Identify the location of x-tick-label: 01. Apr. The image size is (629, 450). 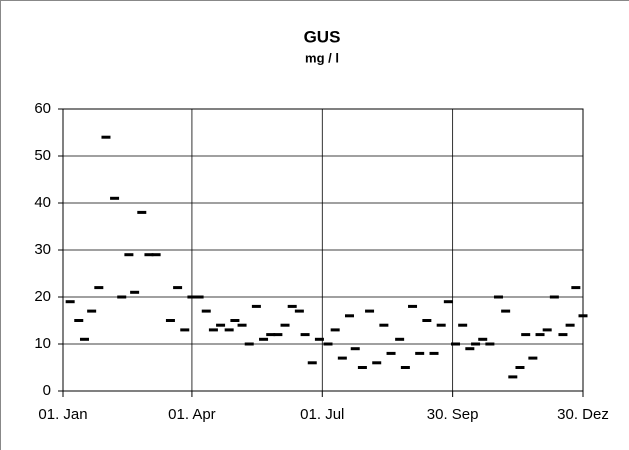
(192, 414).